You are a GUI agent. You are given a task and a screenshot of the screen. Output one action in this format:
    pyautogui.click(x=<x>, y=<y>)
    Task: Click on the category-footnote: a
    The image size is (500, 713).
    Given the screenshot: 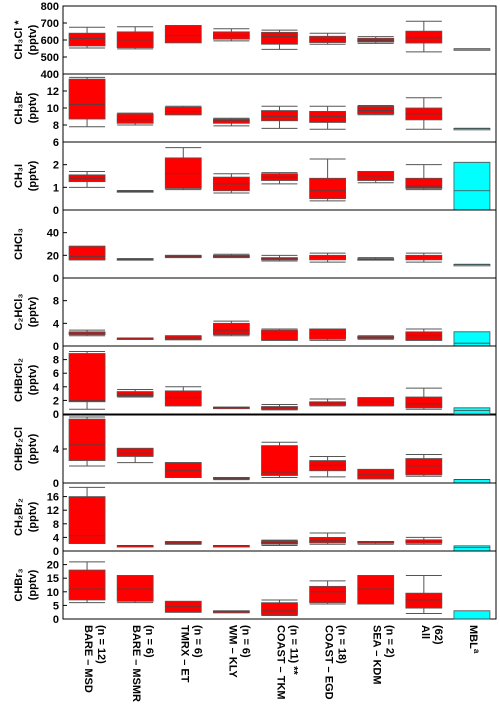 What is the action you would take?
    pyautogui.click(x=476, y=651)
    